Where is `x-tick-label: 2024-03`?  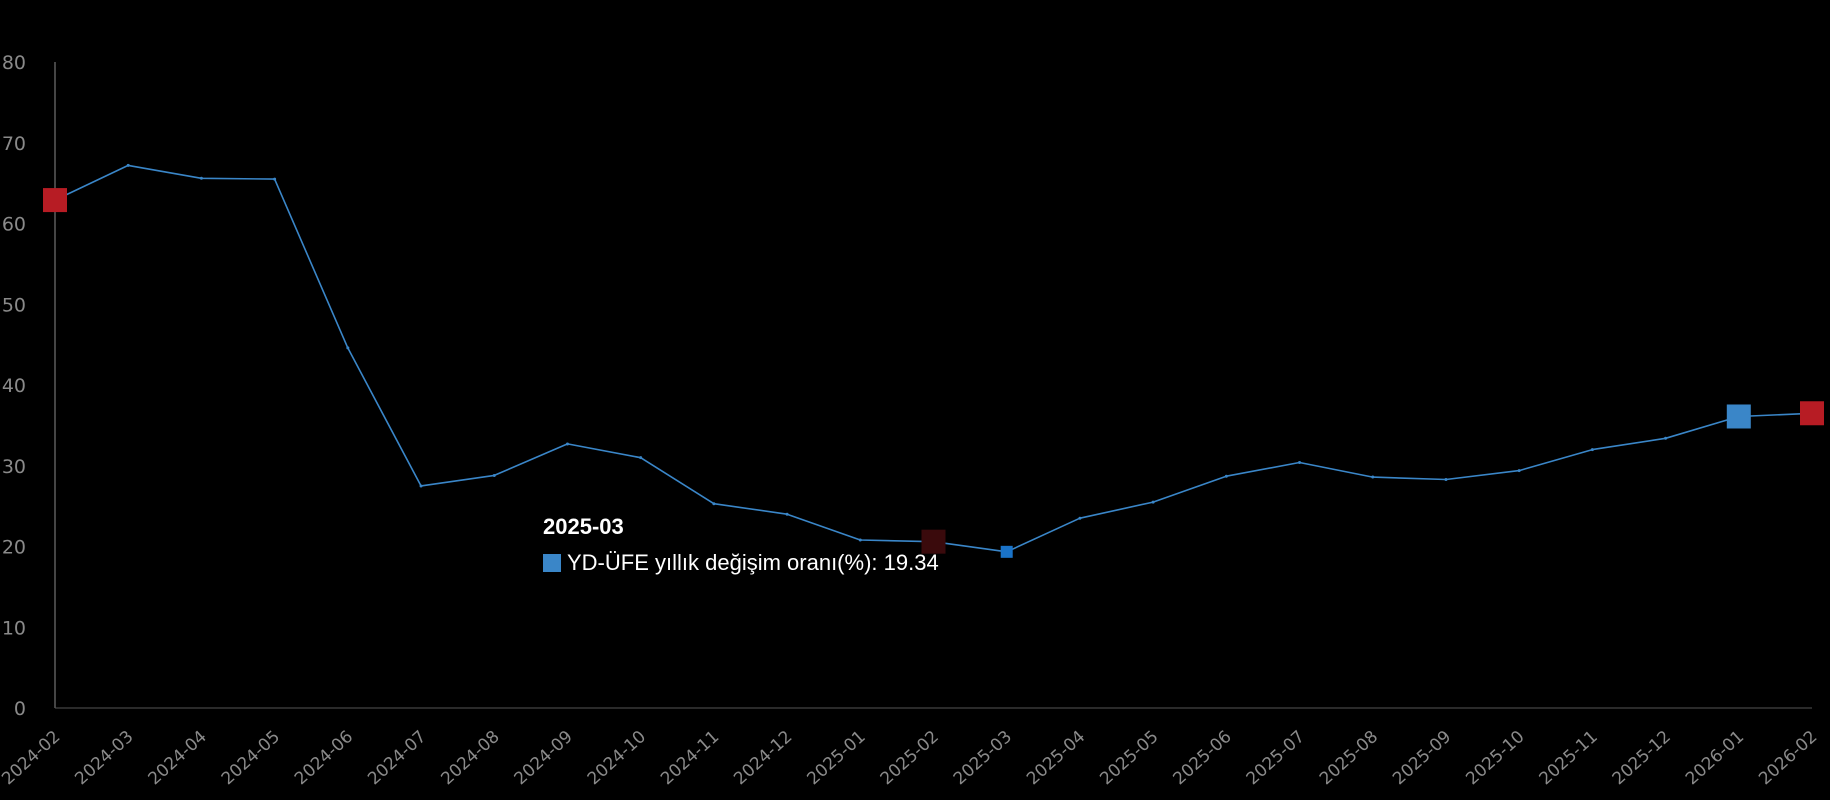
x-tick-label: 2024-03 is located at coordinates (104, 758).